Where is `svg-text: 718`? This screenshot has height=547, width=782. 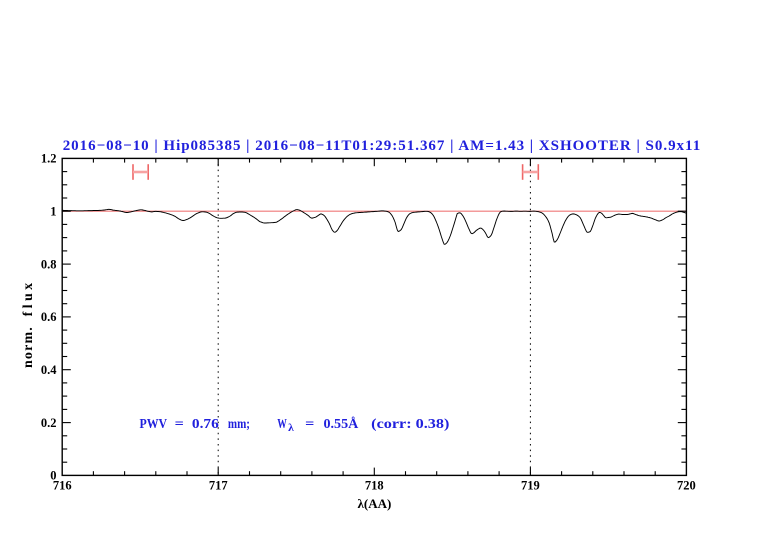 svg-text: 718 is located at coordinates (374, 486).